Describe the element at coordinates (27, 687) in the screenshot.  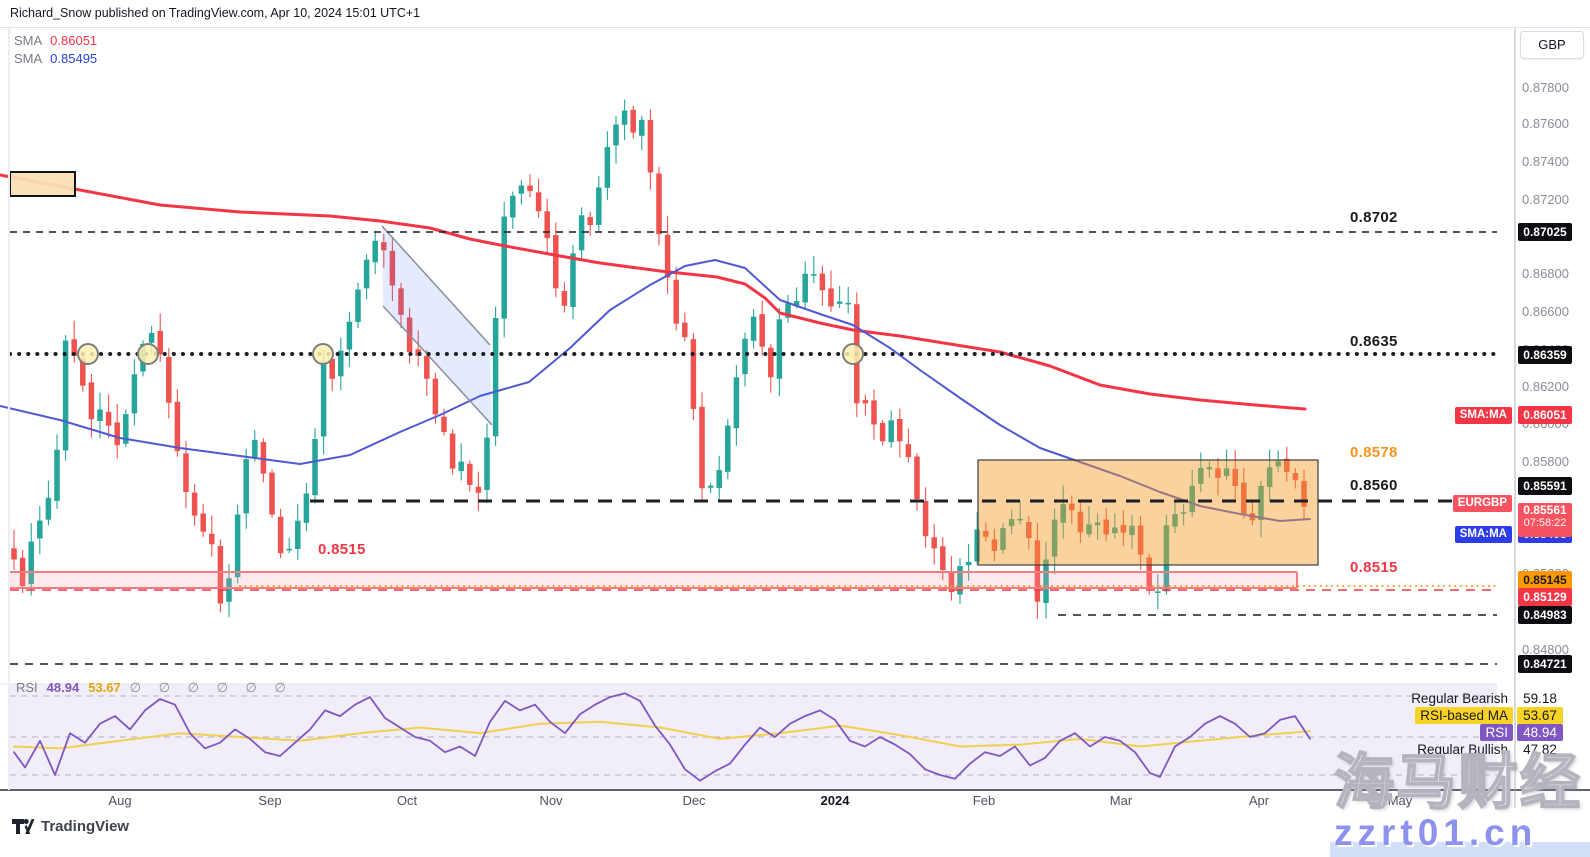
I see `rsi-title: RSI` at that location.